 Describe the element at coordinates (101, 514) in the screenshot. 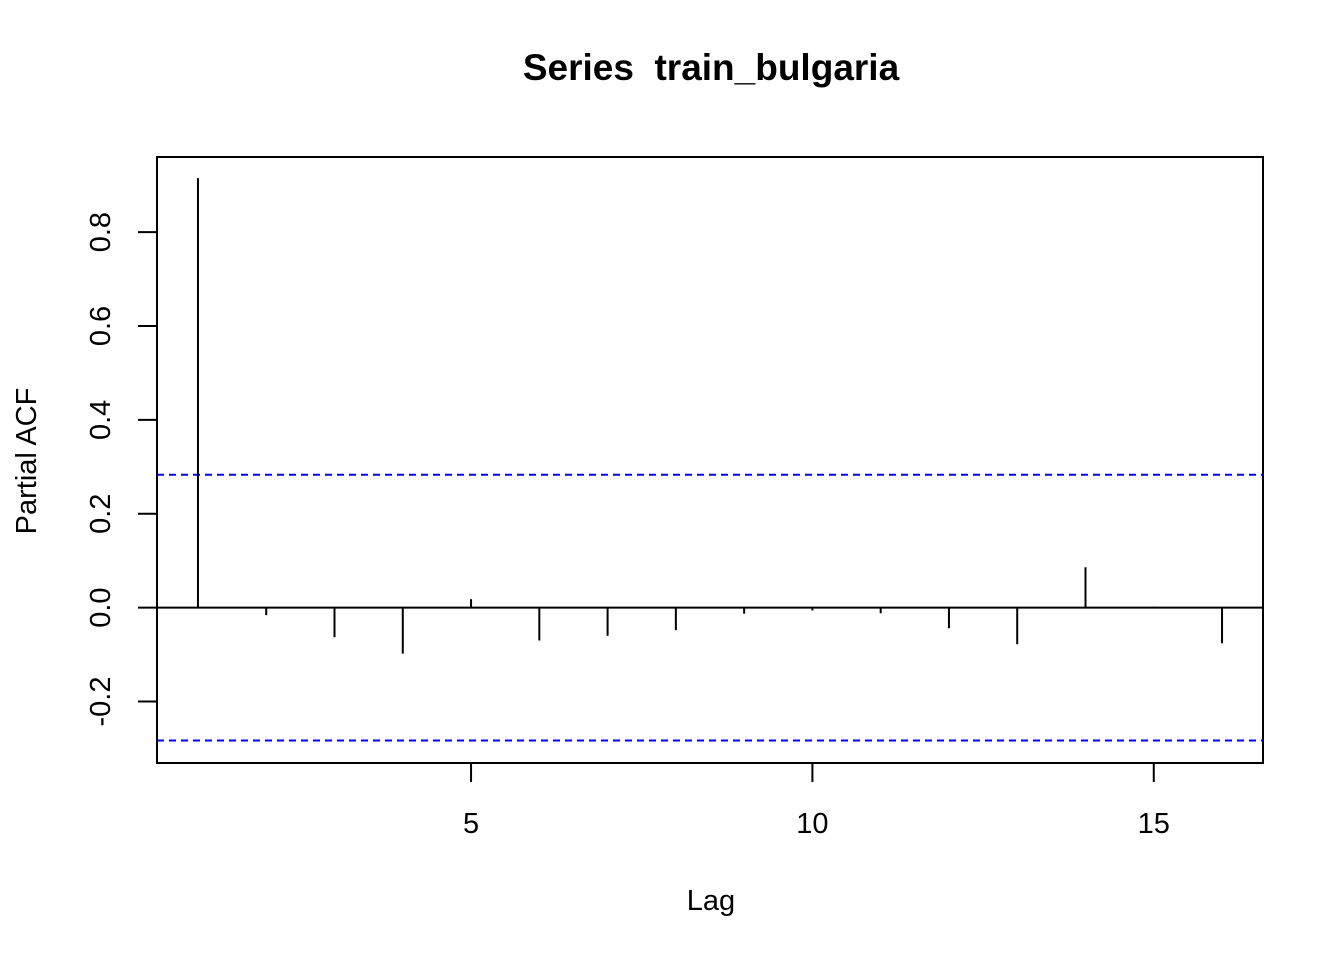

I see `y-tick-label-0.2: 0.2` at that location.